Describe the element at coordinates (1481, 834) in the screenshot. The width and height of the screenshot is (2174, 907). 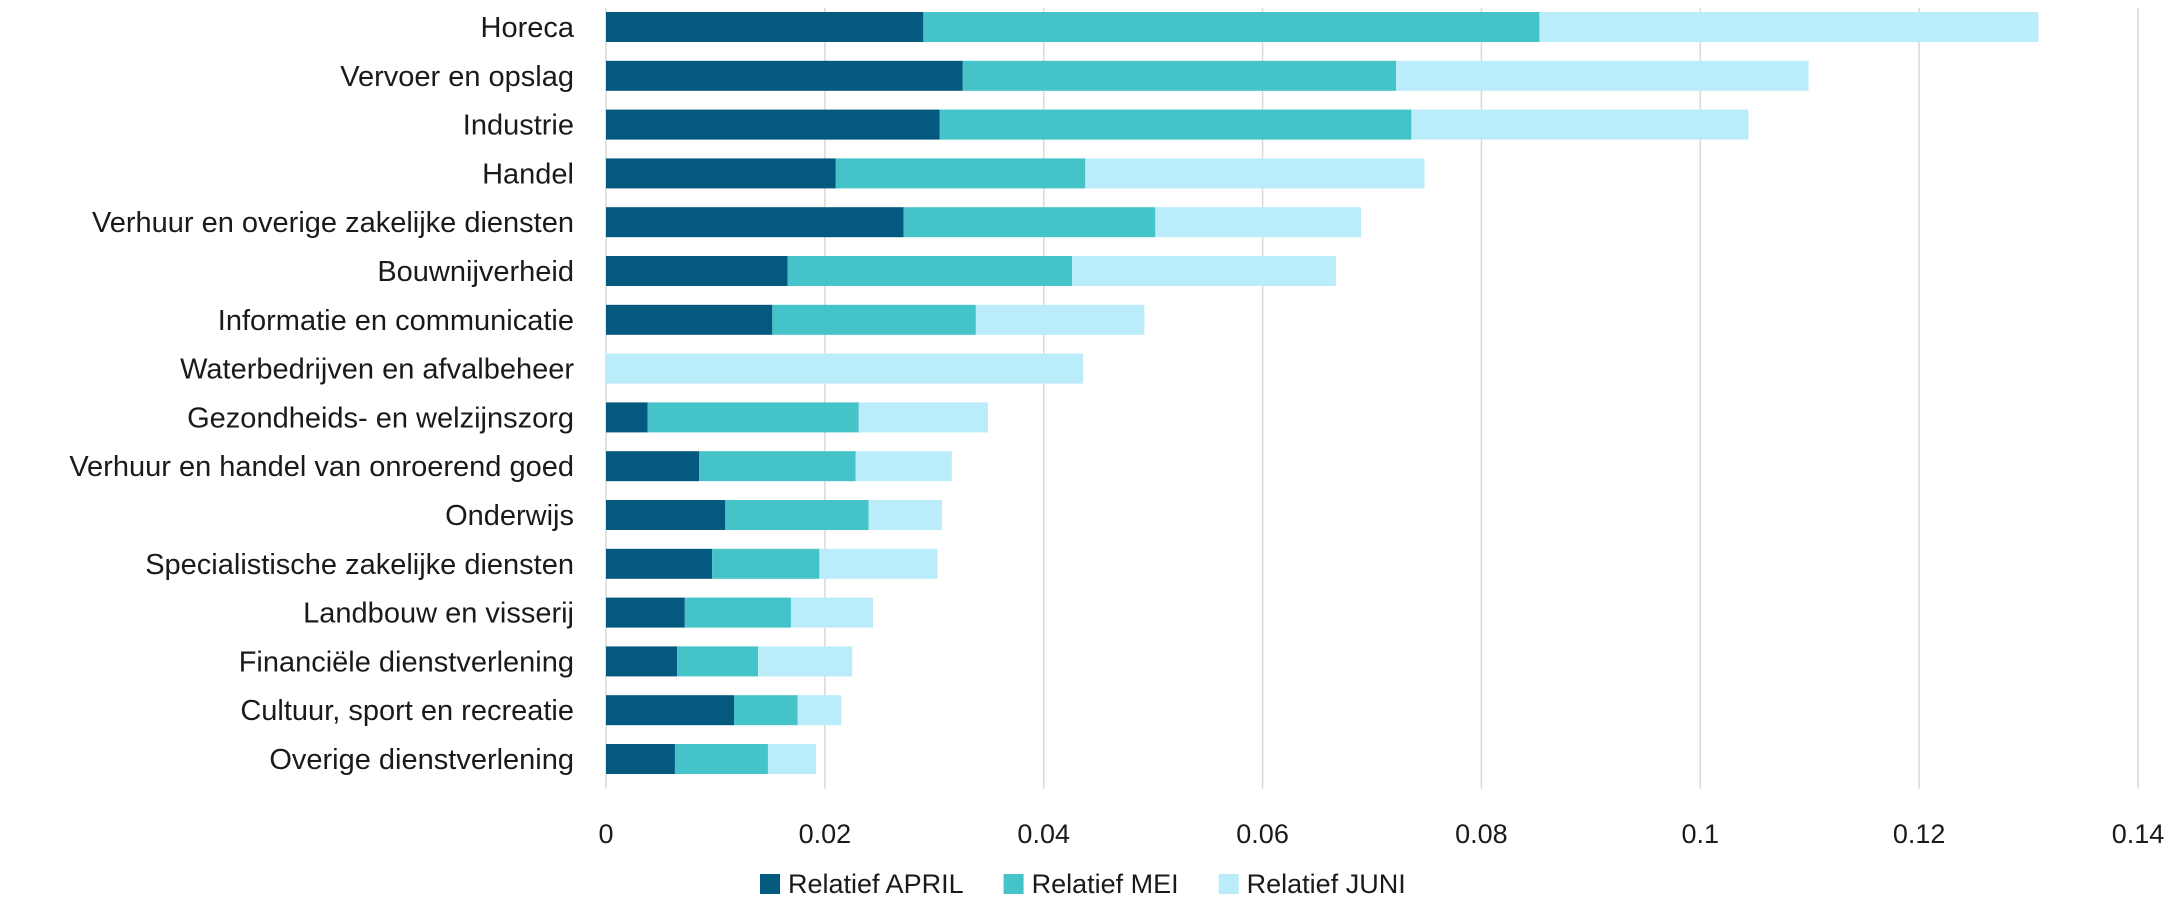
I see `x-tick-label: 0.08` at that location.